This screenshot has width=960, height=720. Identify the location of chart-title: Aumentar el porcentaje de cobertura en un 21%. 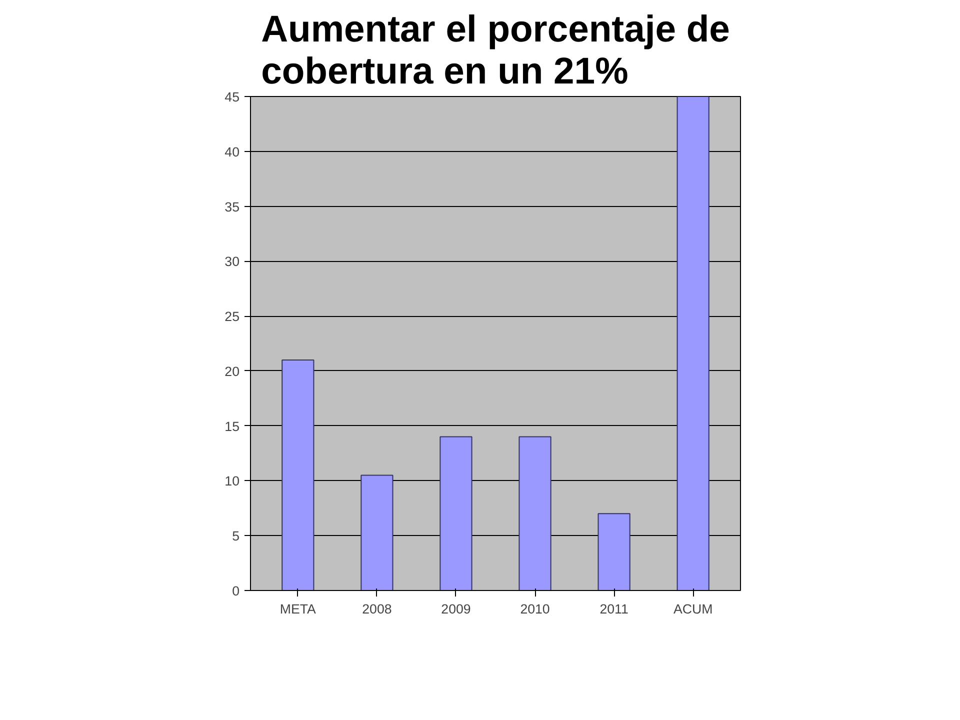
(495, 50).